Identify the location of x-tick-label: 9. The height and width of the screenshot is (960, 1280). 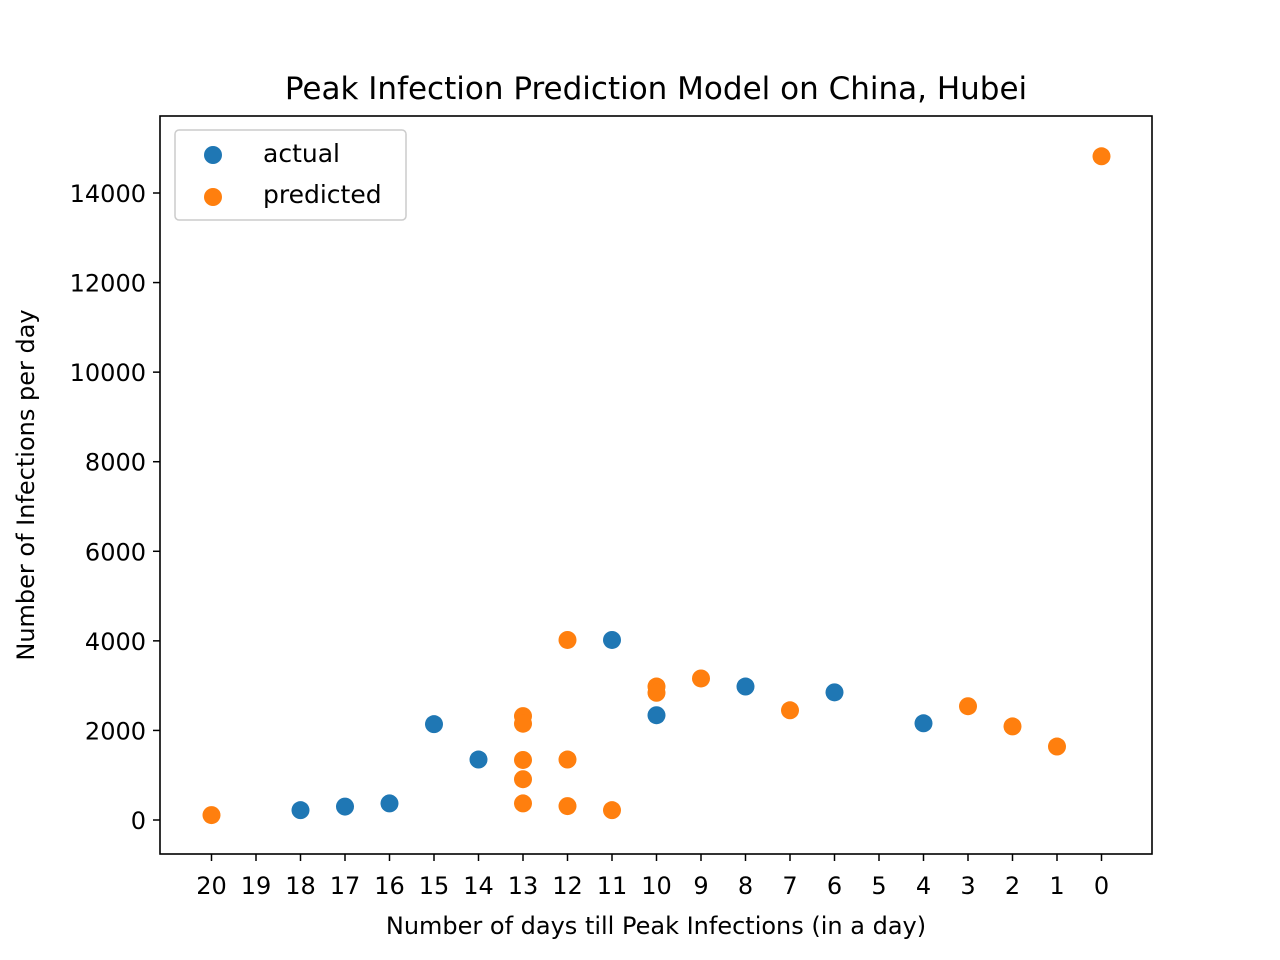
(700, 886).